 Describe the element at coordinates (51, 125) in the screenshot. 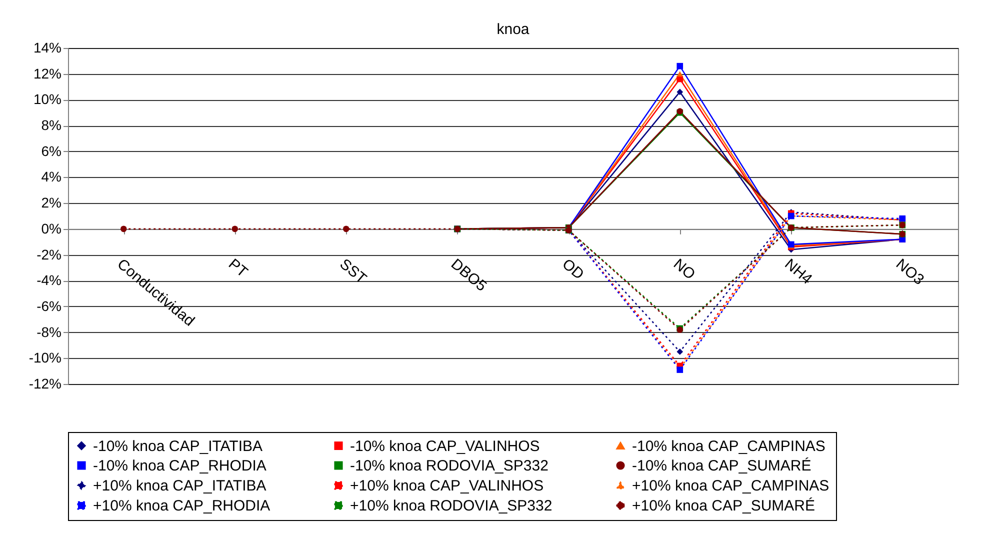

I see `y-tick-label: 8%` at that location.